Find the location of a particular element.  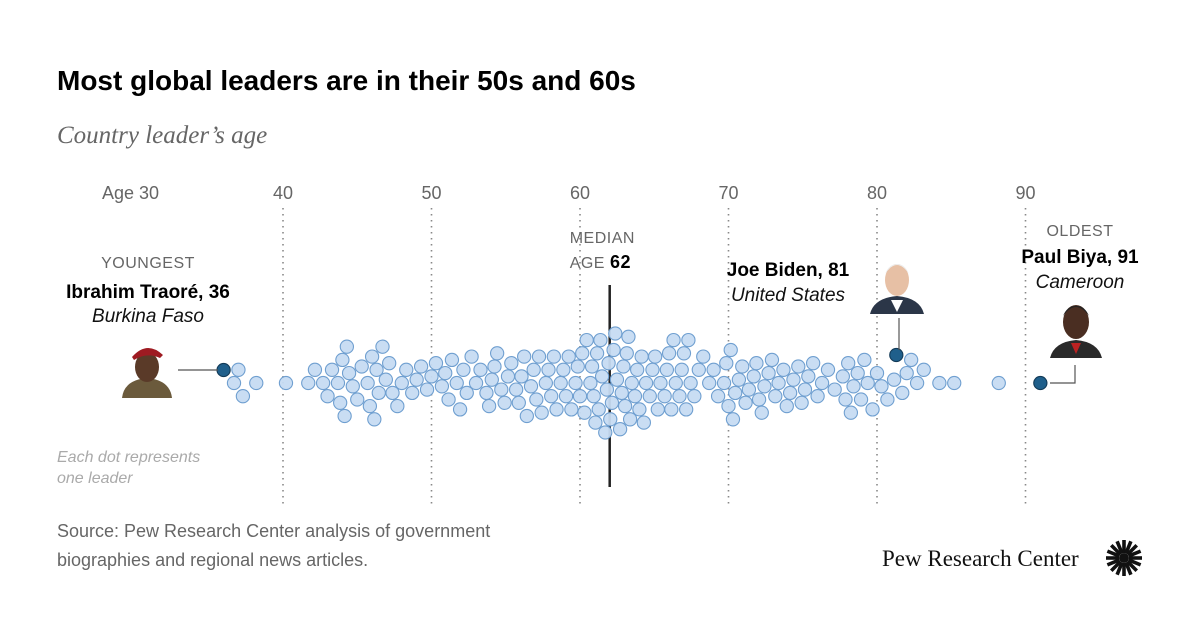

pew-logo-text: Pew Research Center is located at coordinates (980, 558).